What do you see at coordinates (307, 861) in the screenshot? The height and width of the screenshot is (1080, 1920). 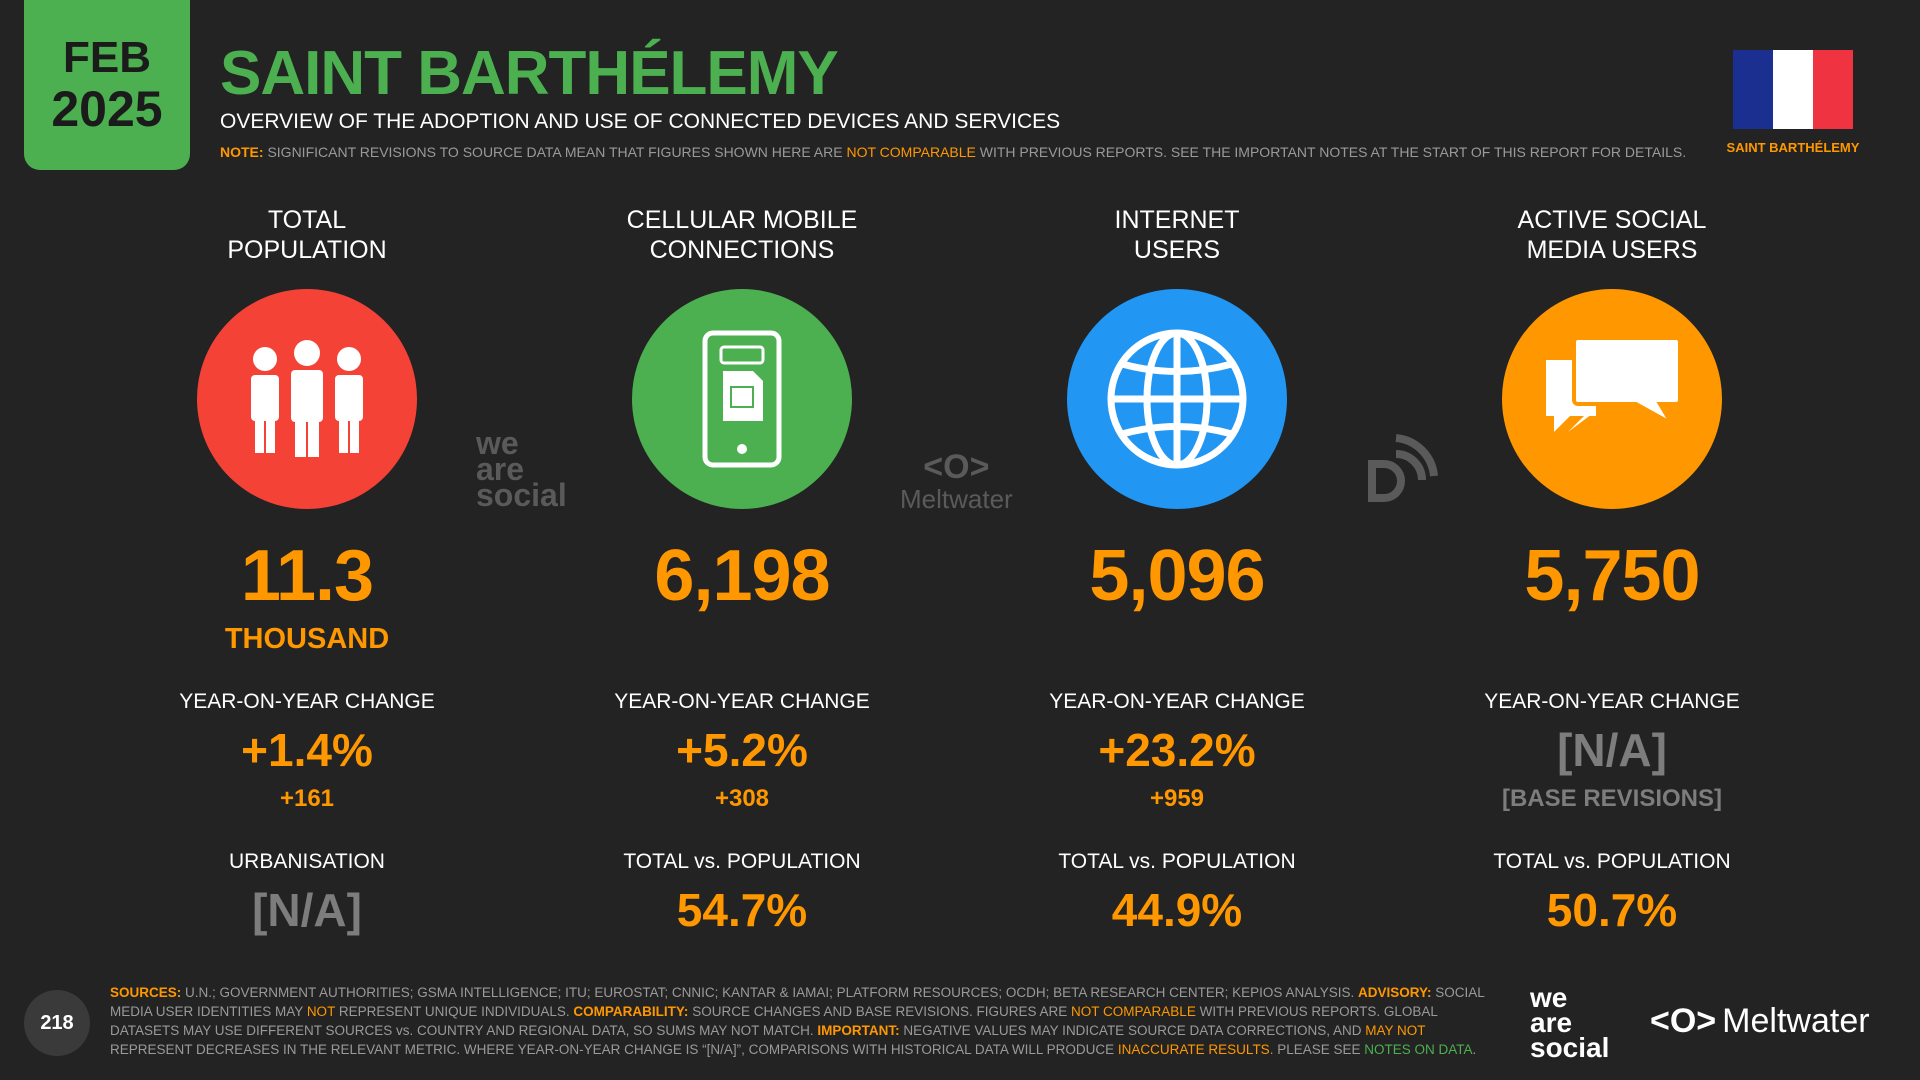 I see `bottom-label: URBANISATION` at bounding box center [307, 861].